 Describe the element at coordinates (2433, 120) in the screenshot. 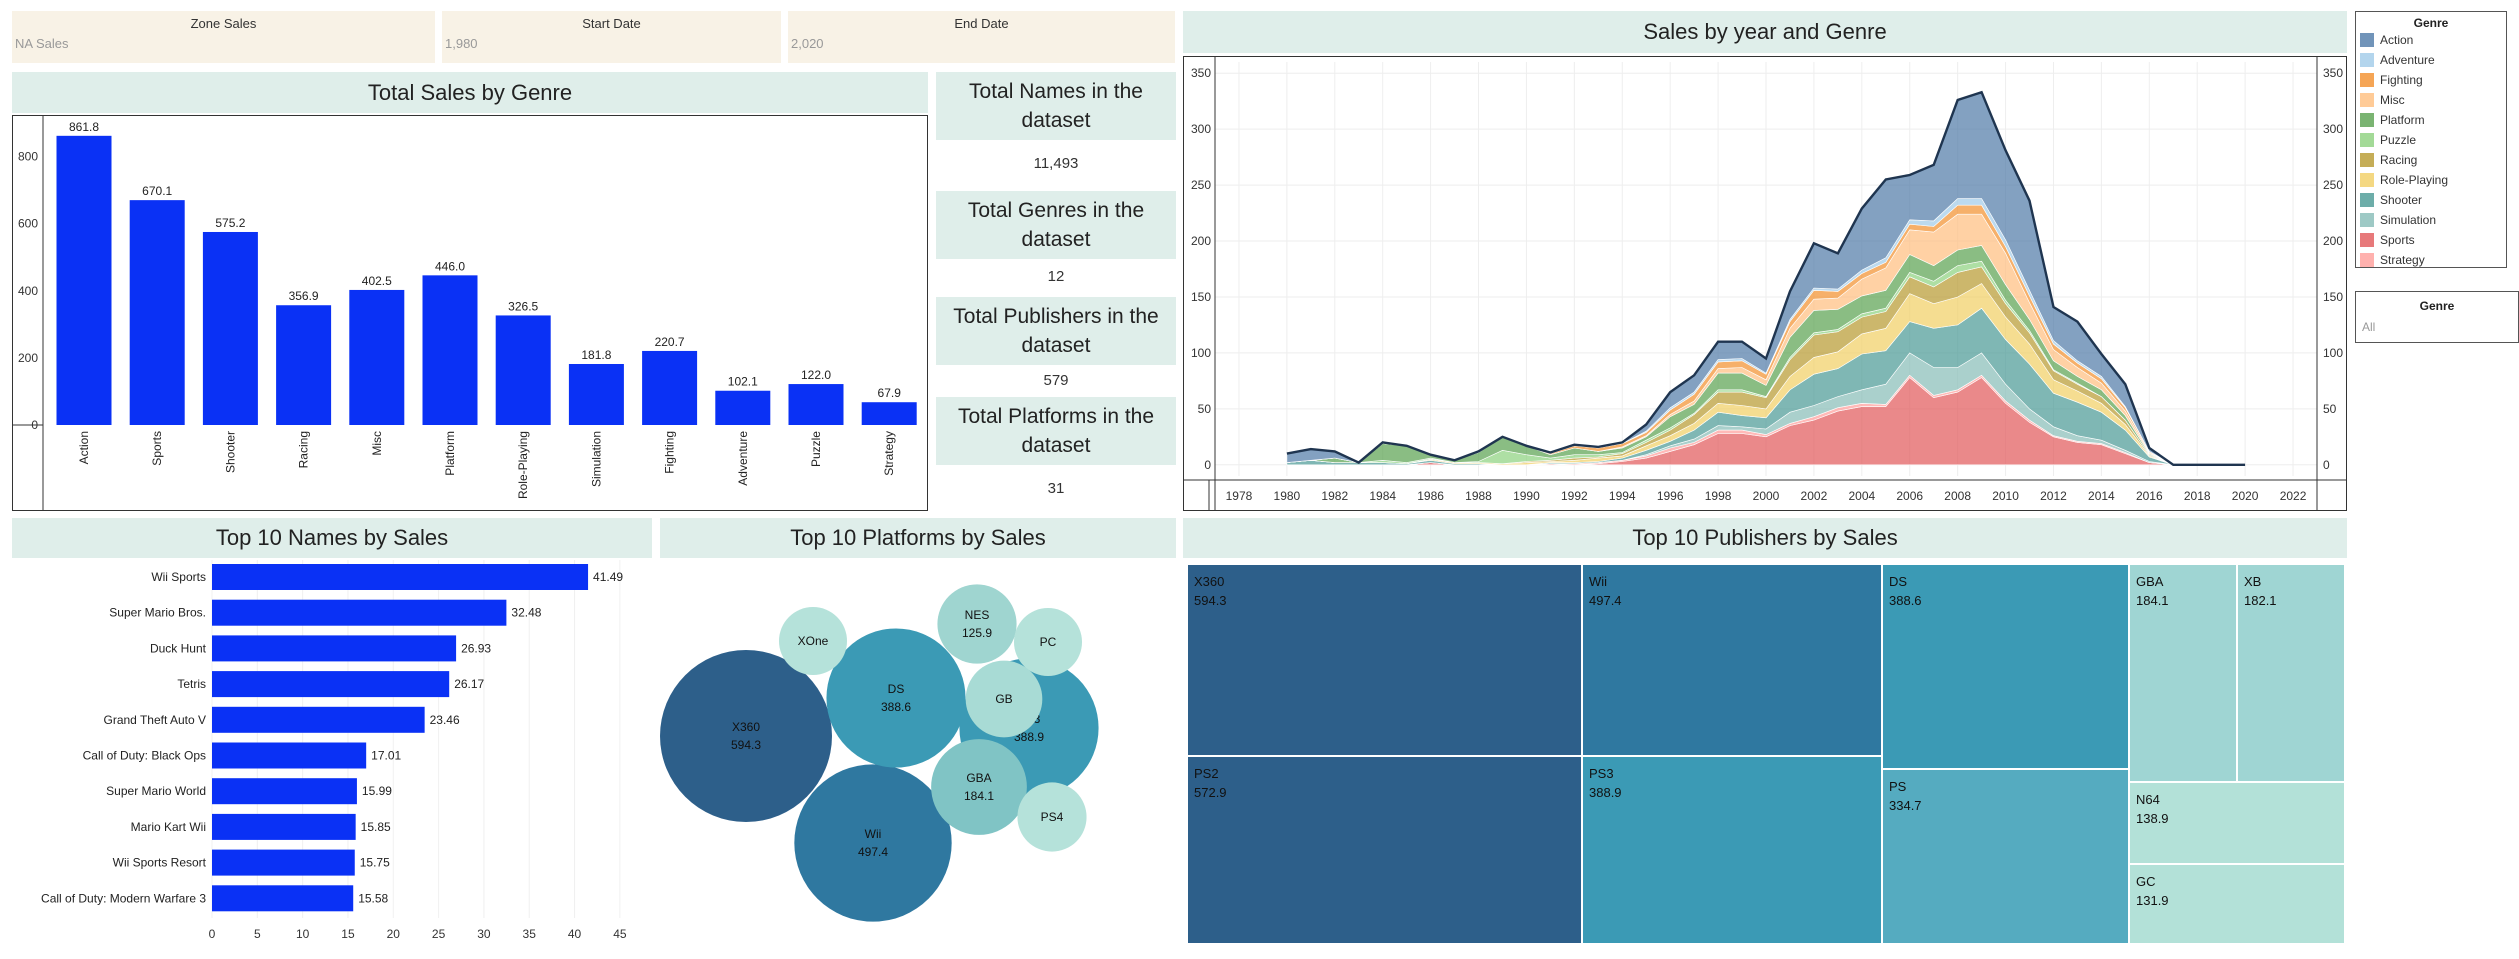

I see `legend-item: Platform` at that location.